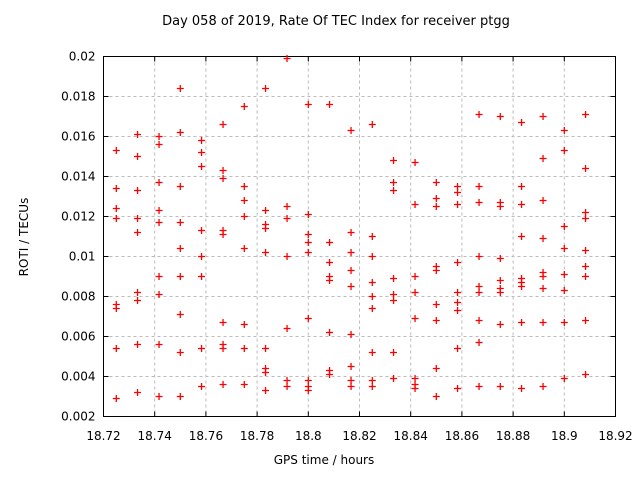 This screenshot has width=640, height=480. What do you see at coordinates (564, 436) in the screenshot?
I see `x-tick-label: 18.9` at bounding box center [564, 436].